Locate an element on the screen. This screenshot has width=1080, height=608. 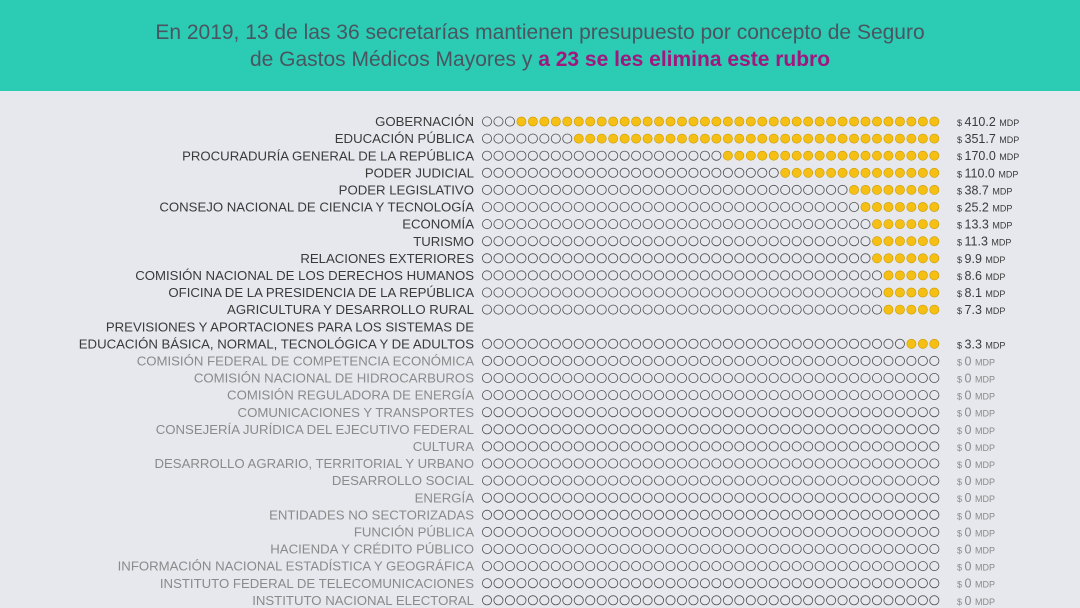
row-label: HACIENDA Y CRÉDITO PÚBLICO is located at coordinates (372, 549).